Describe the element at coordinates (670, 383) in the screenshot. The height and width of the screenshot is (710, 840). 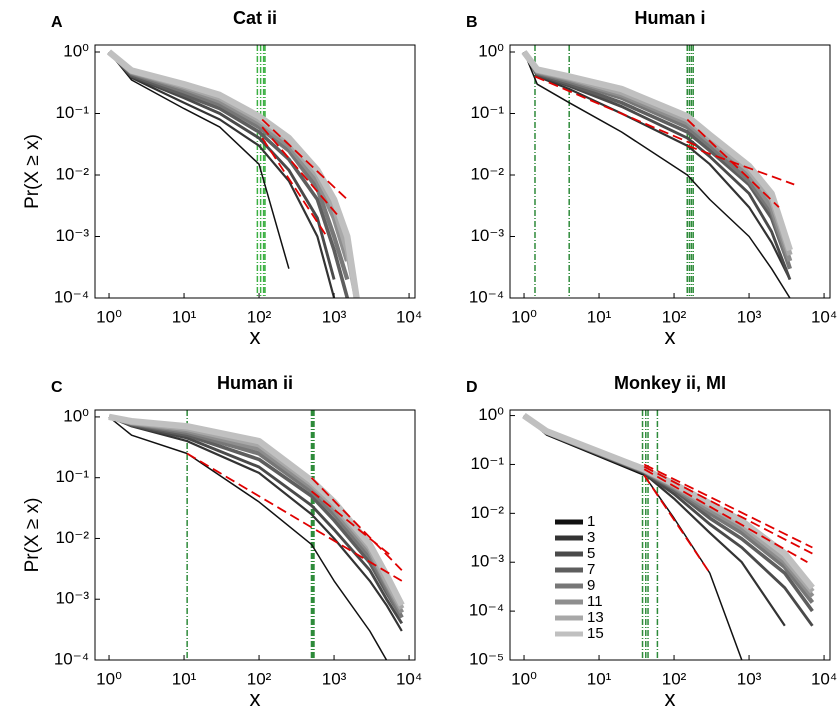
I see `panel-title: Monkey ii, MI` at that location.